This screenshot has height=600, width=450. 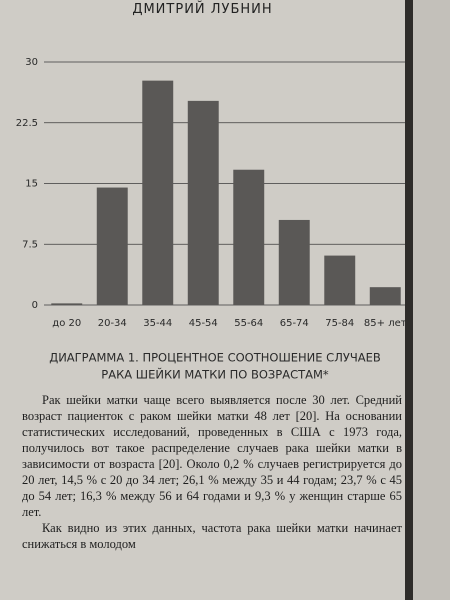 What do you see at coordinates (31, 62) in the screenshot?
I see `y-tick-label: 30` at bounding box center [31, 62].